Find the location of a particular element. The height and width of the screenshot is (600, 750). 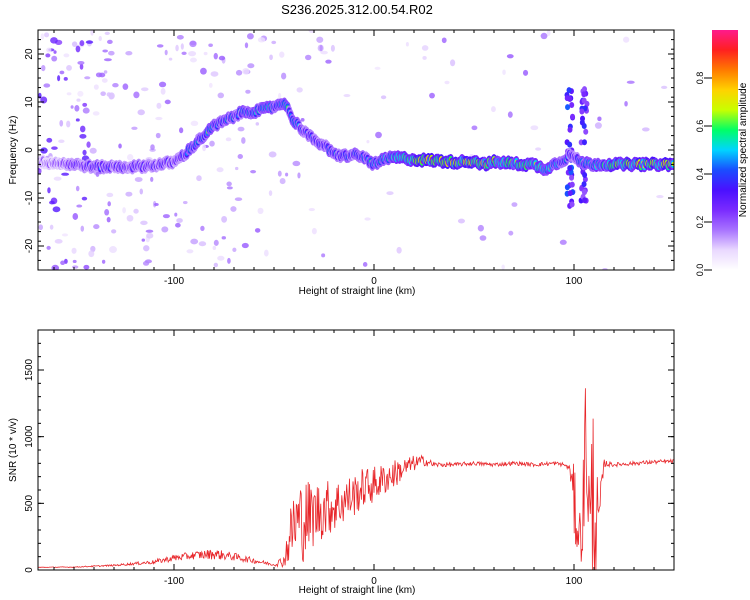

y-tick-label: -10 is located at coordinates (29, 197).